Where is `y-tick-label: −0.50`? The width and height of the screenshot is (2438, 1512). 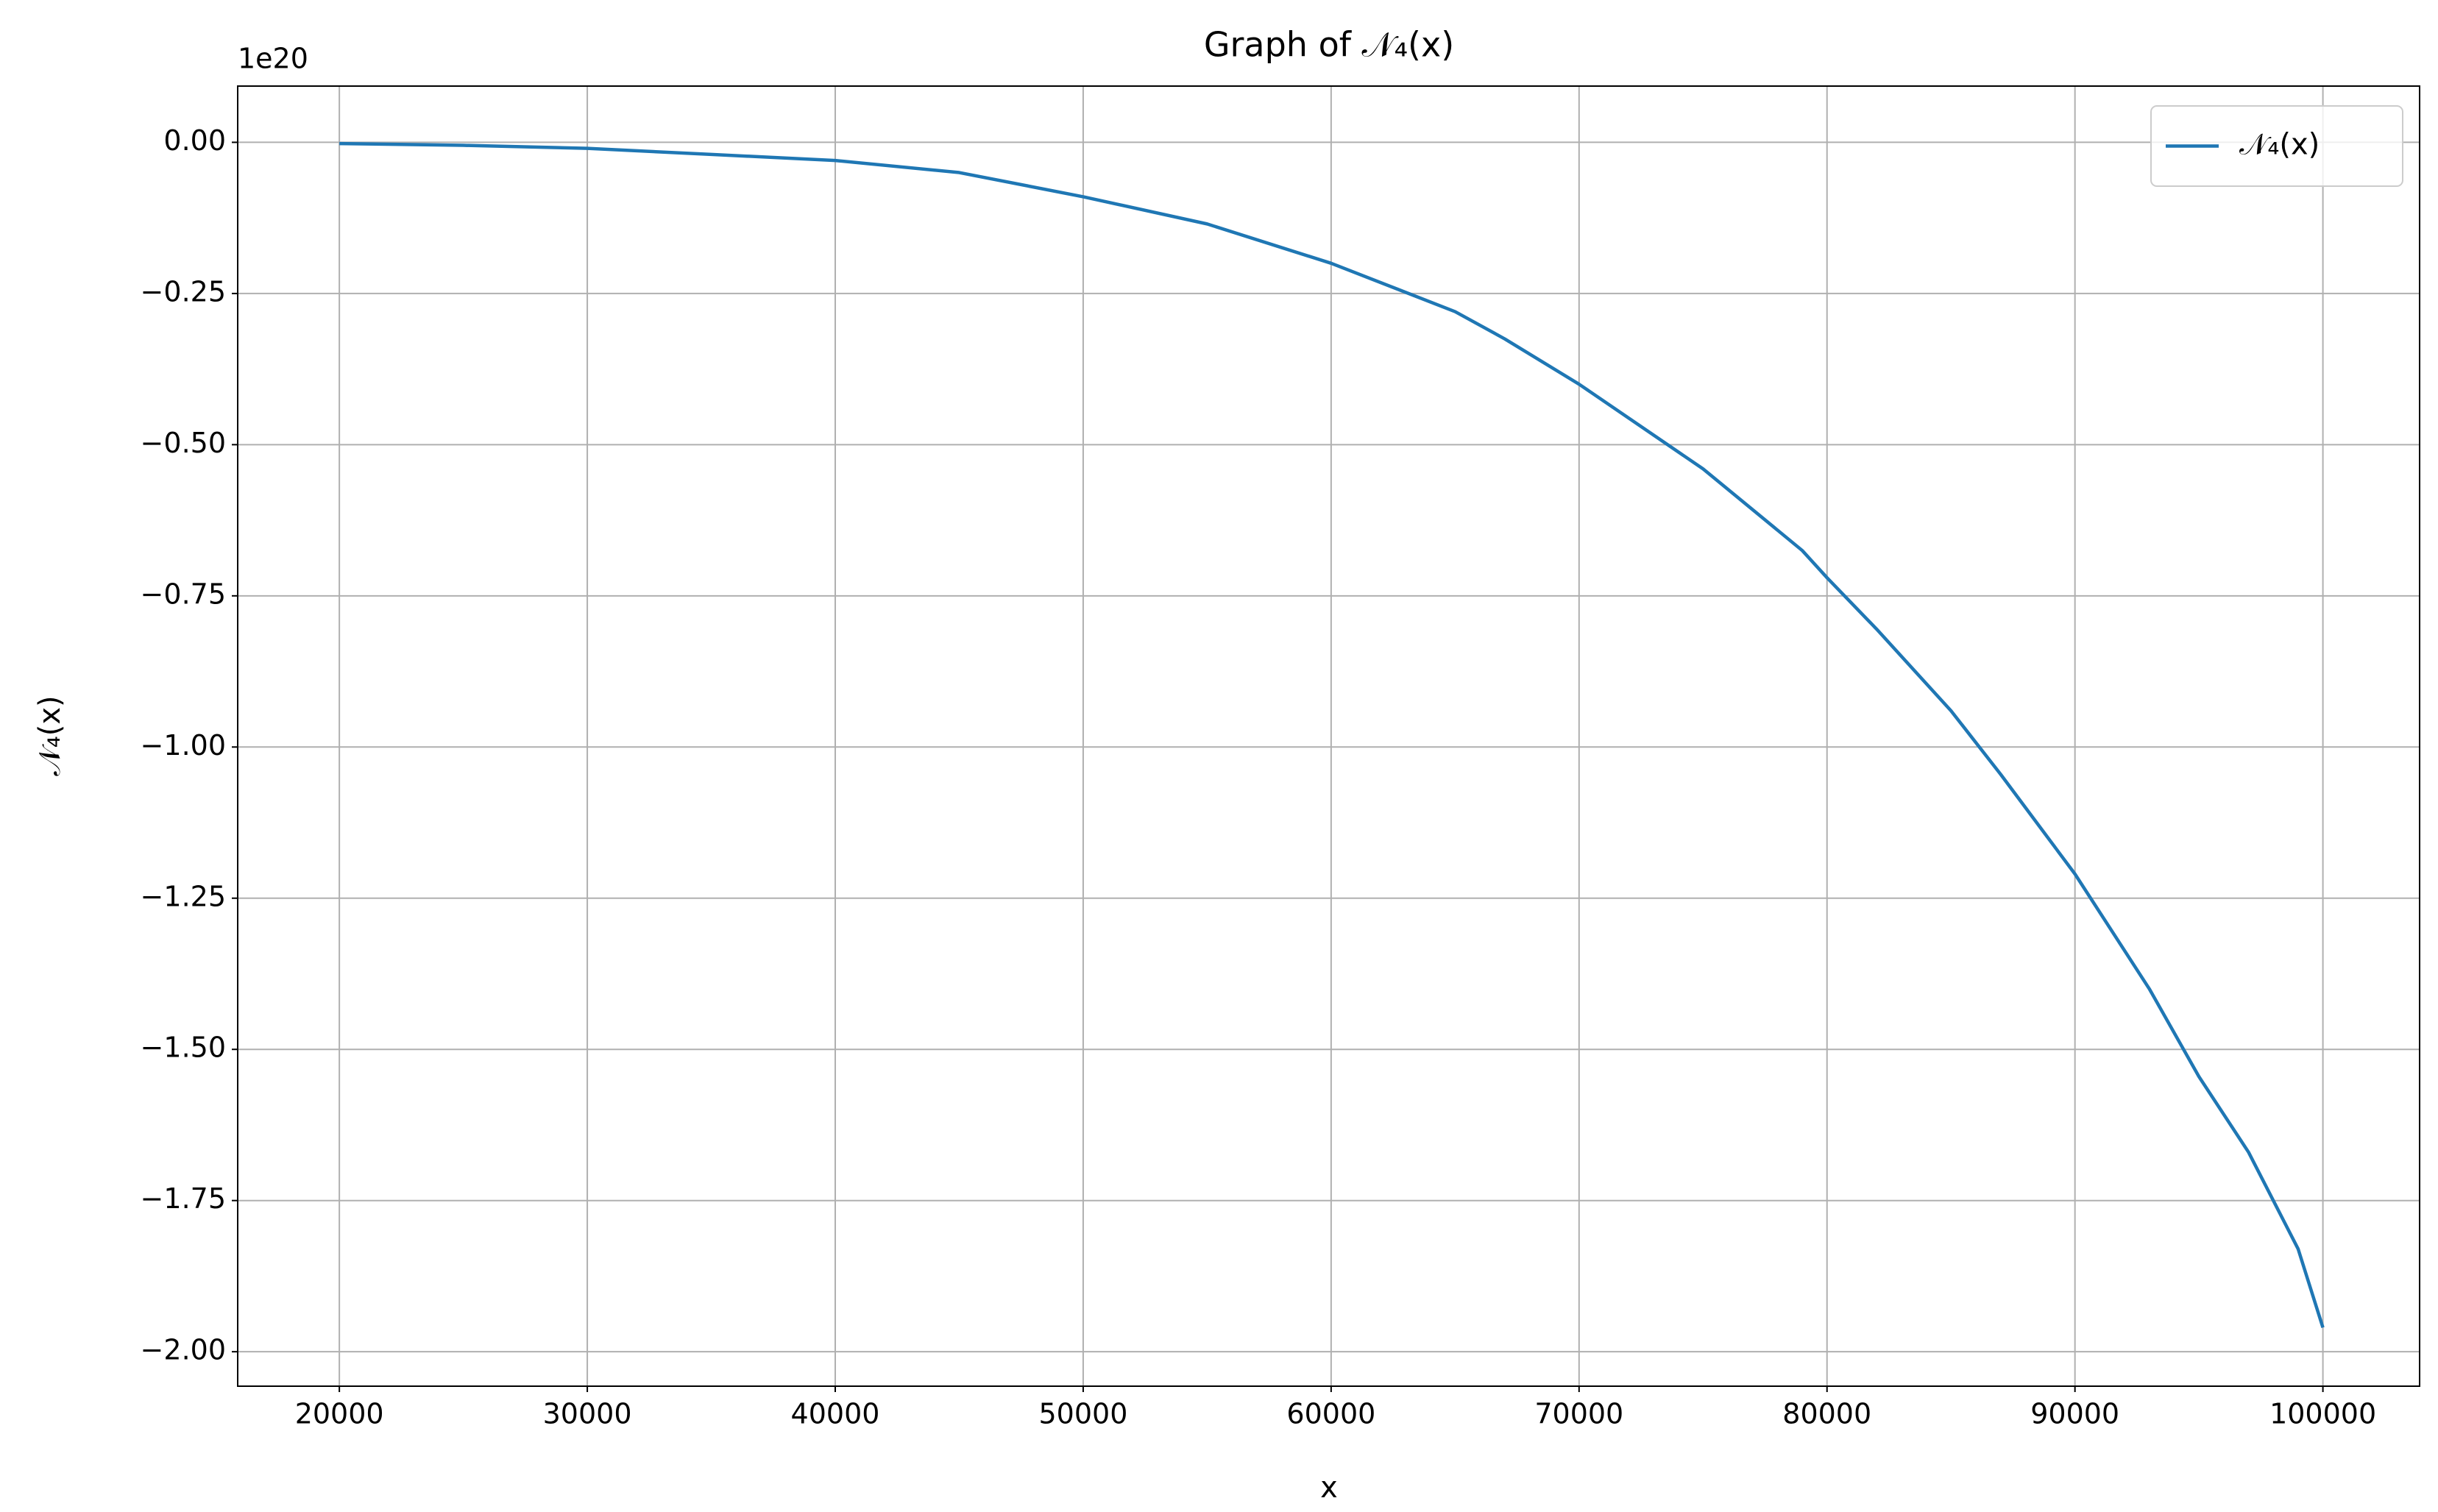 y-tick-label: −0.50 is located at coordinates (183, 443).